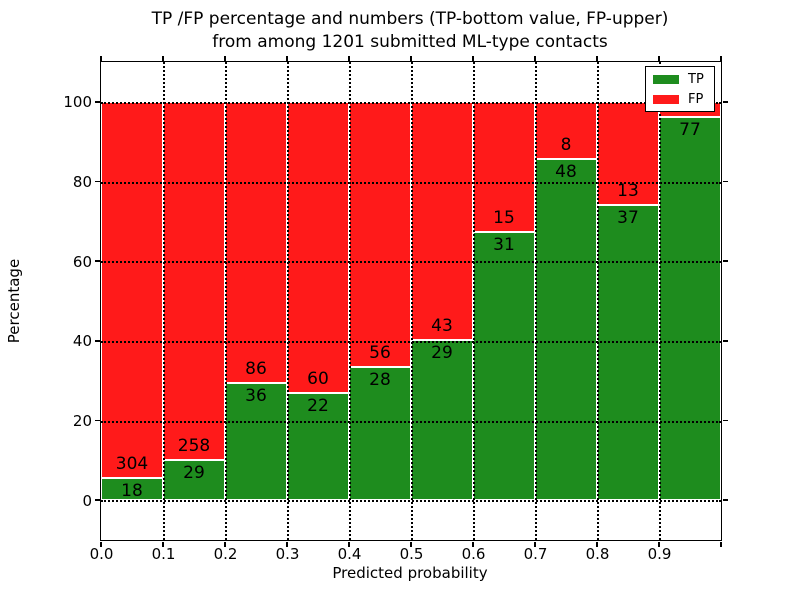 This screenshot has width=800, height=600. Describe the element at coordinates (318, 406) in the screenshot. I see `tp-count-label: 22` at that location.